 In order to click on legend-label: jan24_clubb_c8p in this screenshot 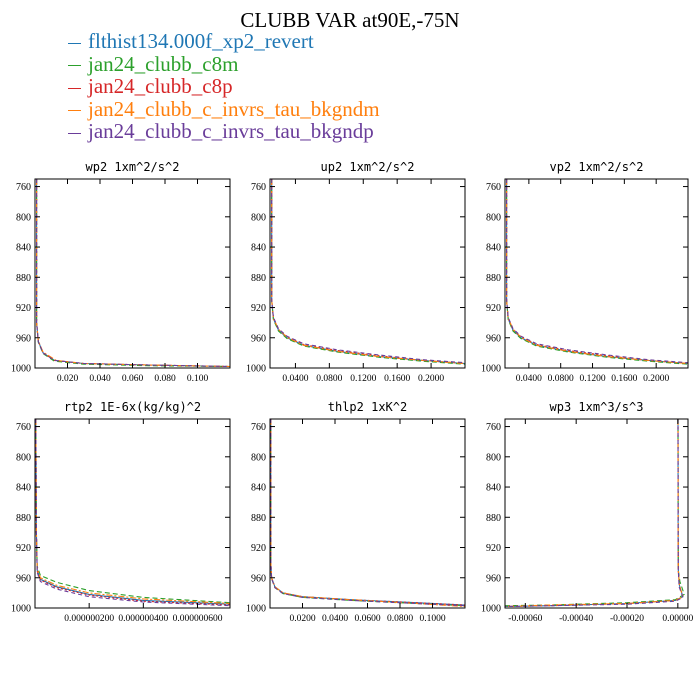, I will do `click(160, 86)`.